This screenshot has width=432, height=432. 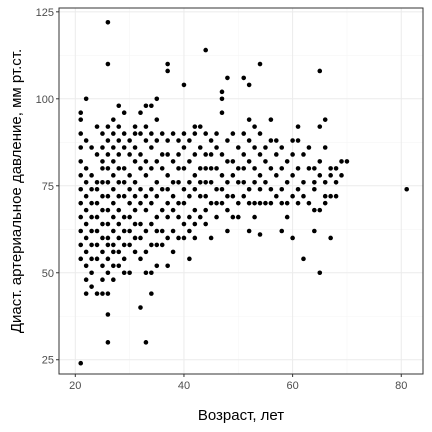 I want to click on x-tick-label: 20, so click(x=75, y=386).